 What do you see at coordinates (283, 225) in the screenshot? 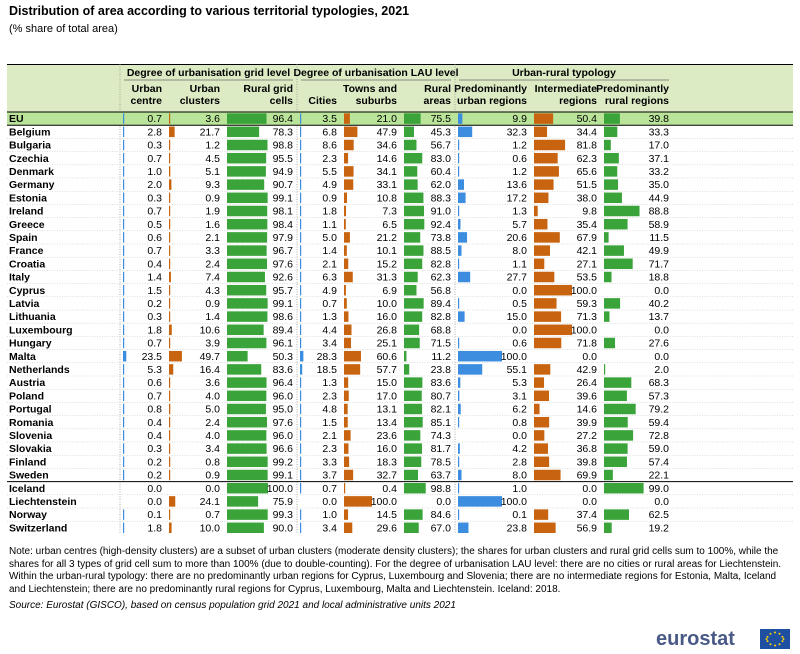
I see `value-greece-rural-grid-cells: 98.4` at bounding box center [283, 225].